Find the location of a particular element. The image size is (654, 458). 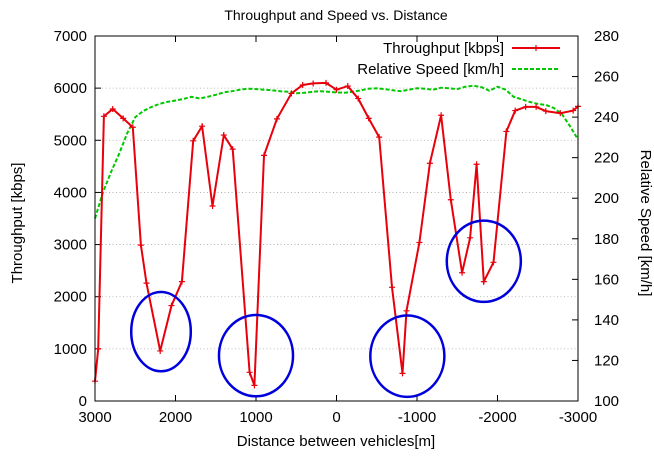

y-tick-label: 6000 is located at coordinates (70, 88).